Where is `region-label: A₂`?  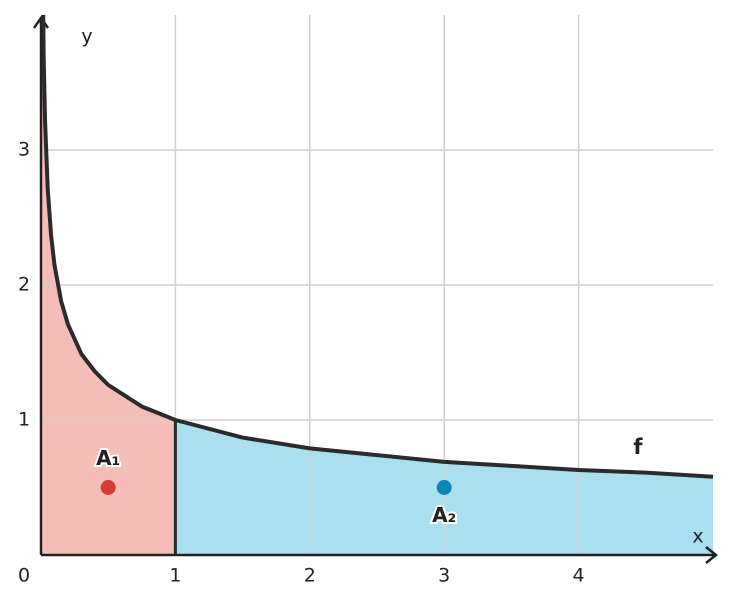 region-label: A₂ is located at coordinates (444, 515).